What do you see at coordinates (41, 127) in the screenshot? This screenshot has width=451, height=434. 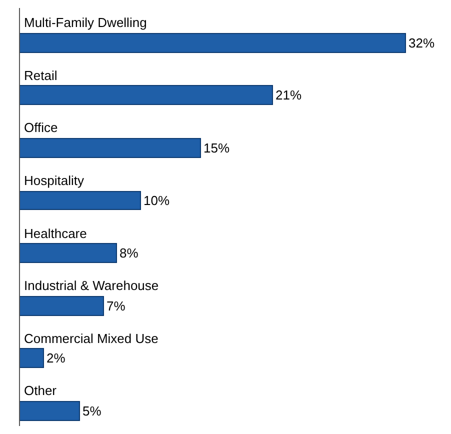 I see `y-tick-label: Office` at bounding box center [41, 127].